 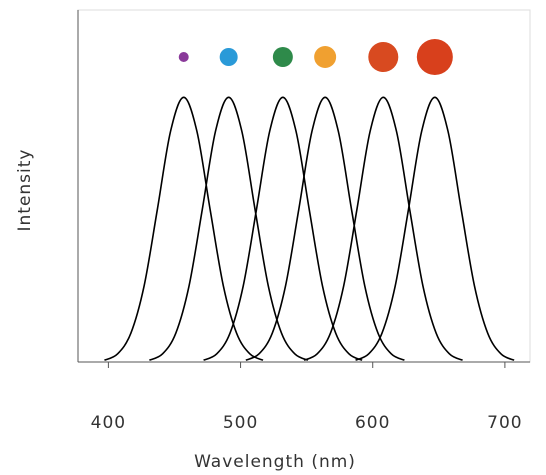 I want to click on x-tick-label: 600, so click(x=372, y=423).